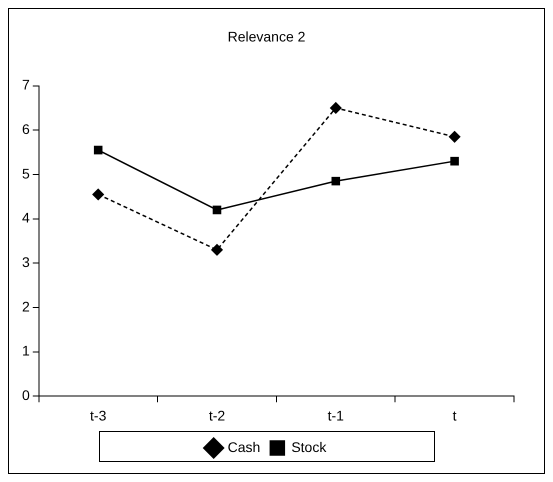 Image resolution: width=553 pixels, height=482 pixels. What do you see at coordinates (98, 415) in the screenshot?
I see `x-tick-label: t-3` at bounding box center [98, 415].